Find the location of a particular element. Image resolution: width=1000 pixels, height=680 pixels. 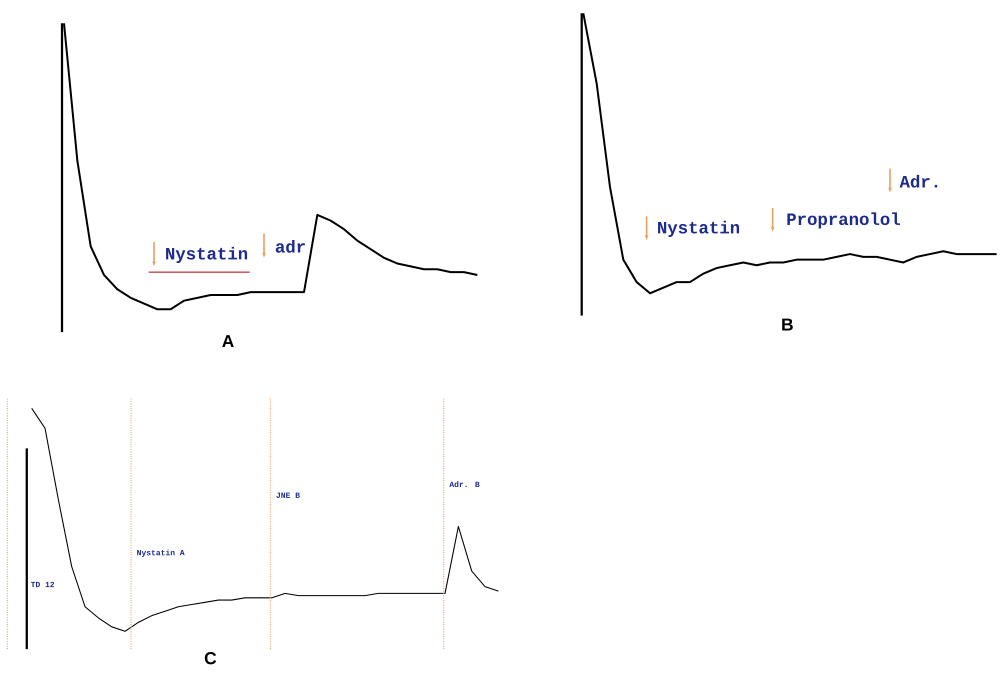

annotation: adr is located at coordinates (290, 246).